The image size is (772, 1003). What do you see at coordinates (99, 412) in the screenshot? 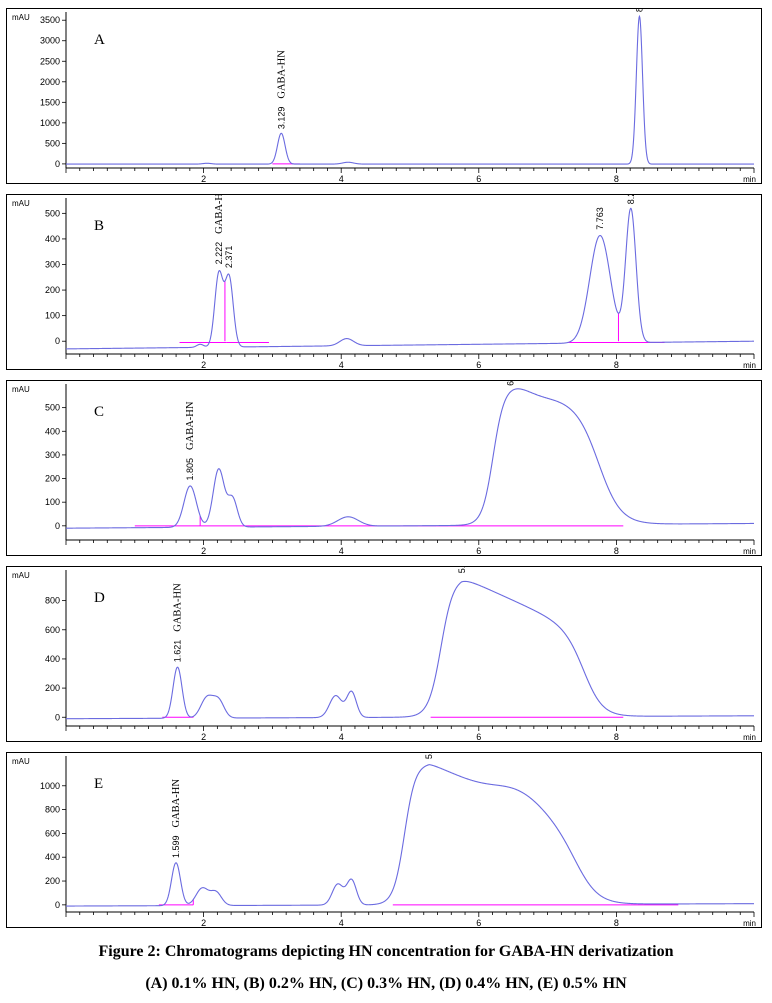
I see `panel-letter: C` at bounding box center [99, 412].